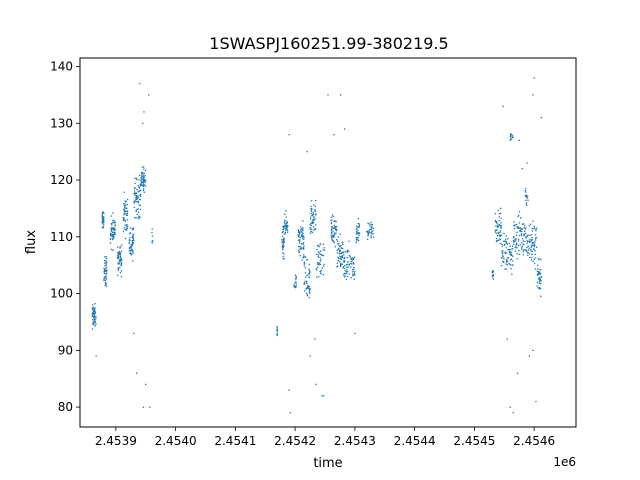  Describe the element at coordinates (65, 237) in the screenshot. I see `y-axis-ticks: 80 90 100 110 120 130 140` at that location.